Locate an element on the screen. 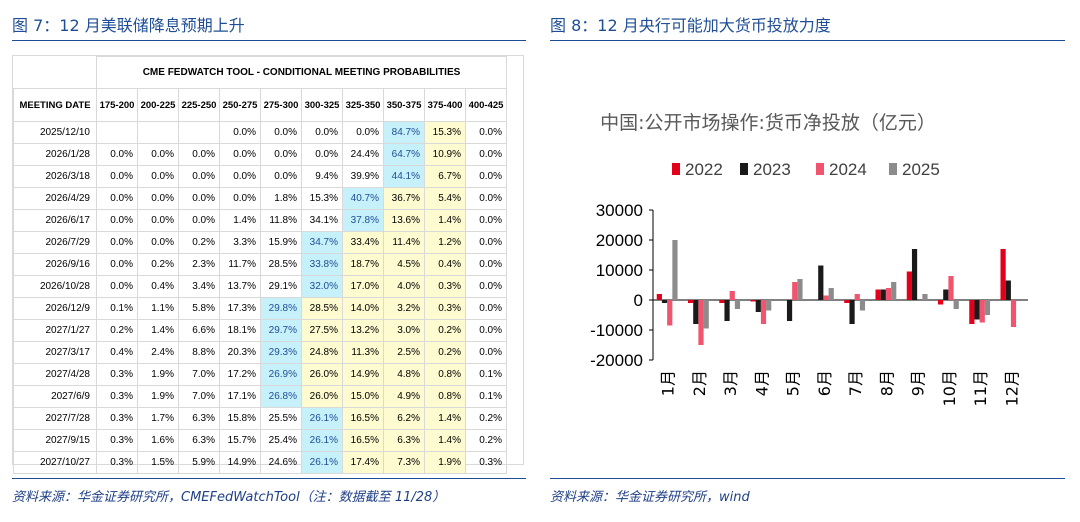  probability-cell: 0.1% is located at coordinates (486, 396).